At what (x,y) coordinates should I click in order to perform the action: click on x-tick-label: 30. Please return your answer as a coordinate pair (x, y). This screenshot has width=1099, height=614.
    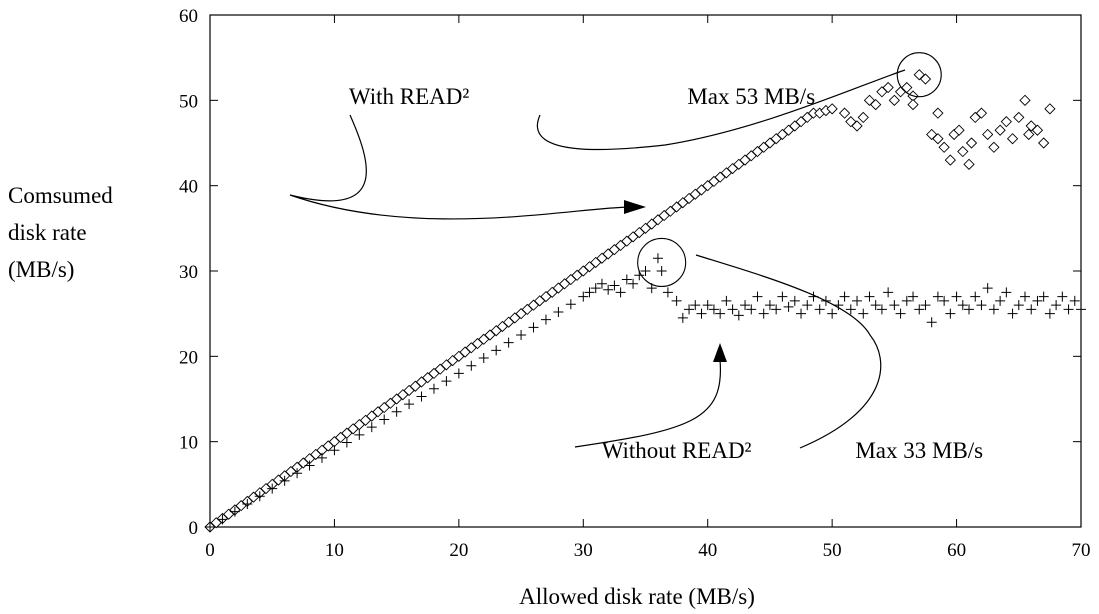
    Looking at the image, I should click on (583, 550).